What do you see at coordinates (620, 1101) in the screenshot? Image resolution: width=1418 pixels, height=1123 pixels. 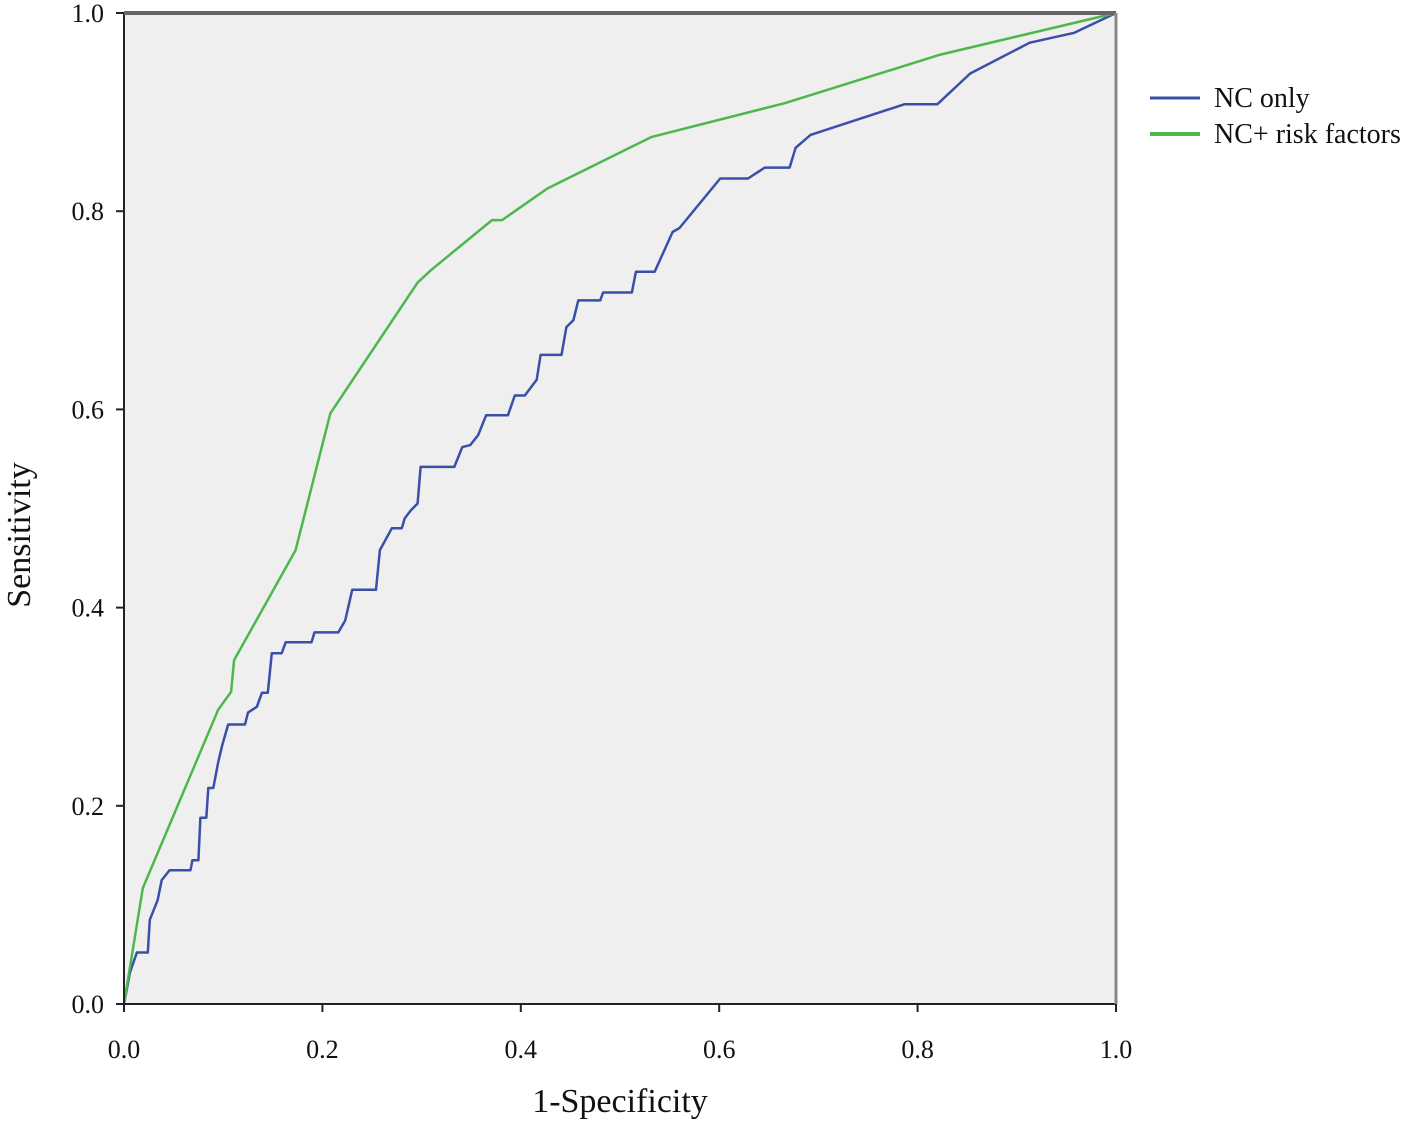 I see `x-axis-label: 1-Specificity` at bounding box center [620, 1101].